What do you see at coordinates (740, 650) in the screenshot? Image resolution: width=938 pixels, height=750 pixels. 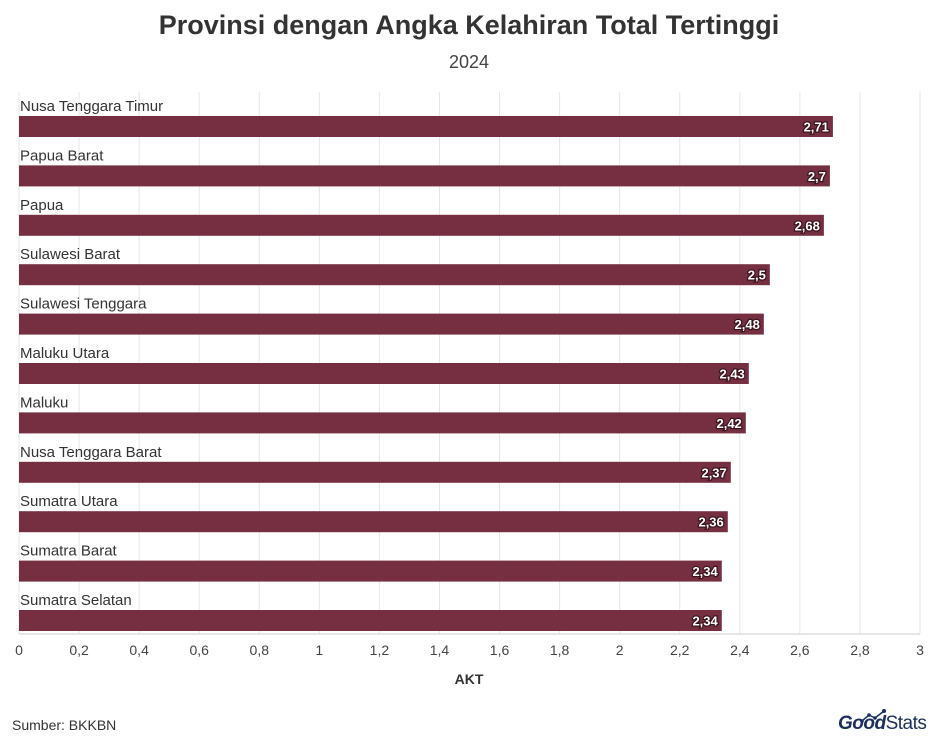 I see `x-tick-label: 2,4` at bounding box center [740, 650].